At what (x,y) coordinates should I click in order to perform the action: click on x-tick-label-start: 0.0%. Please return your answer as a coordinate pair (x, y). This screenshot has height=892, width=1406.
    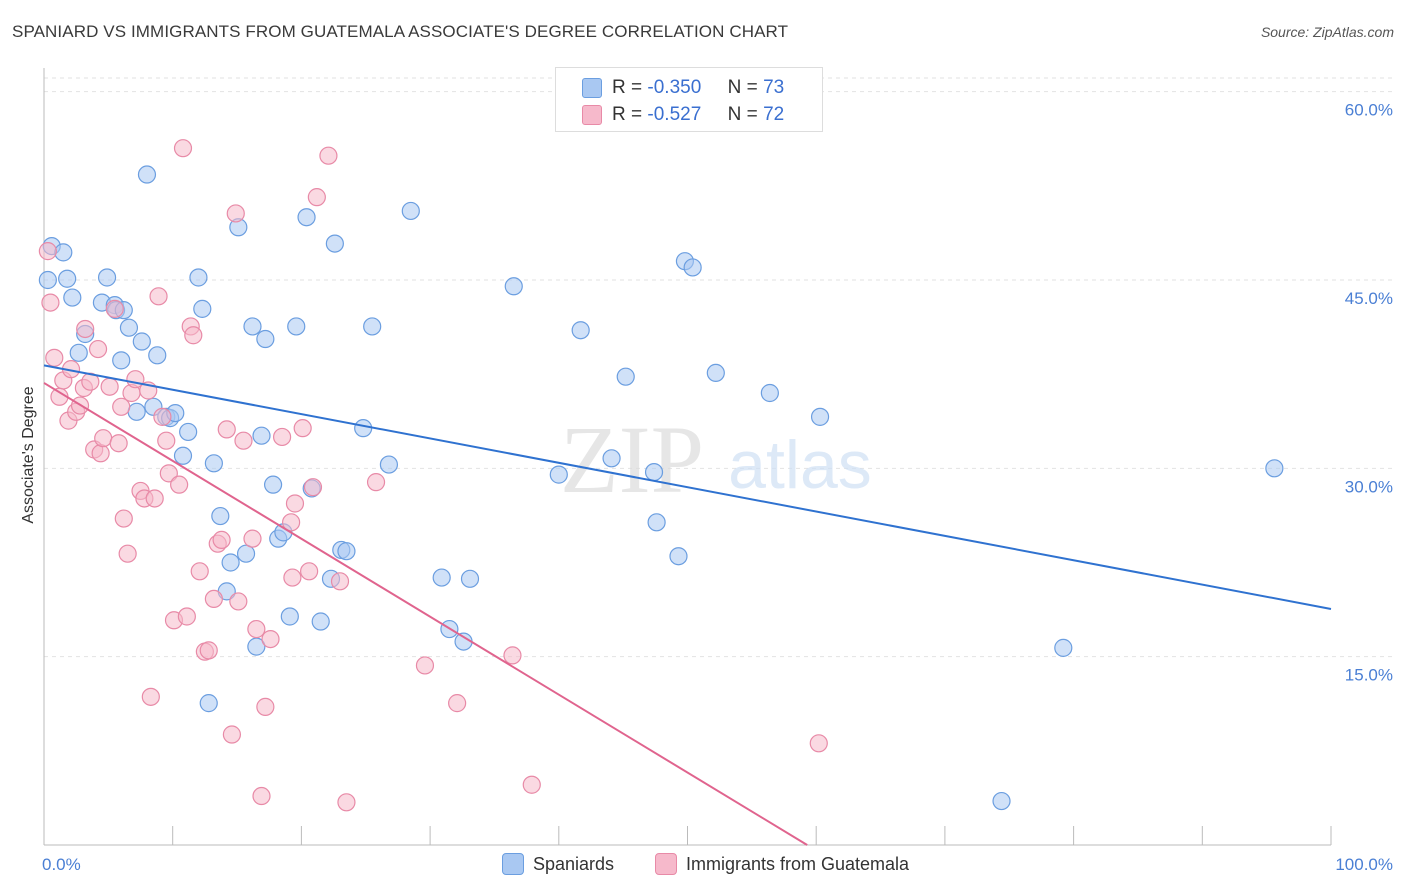
    Looking at the image, I should click on (61, 864).